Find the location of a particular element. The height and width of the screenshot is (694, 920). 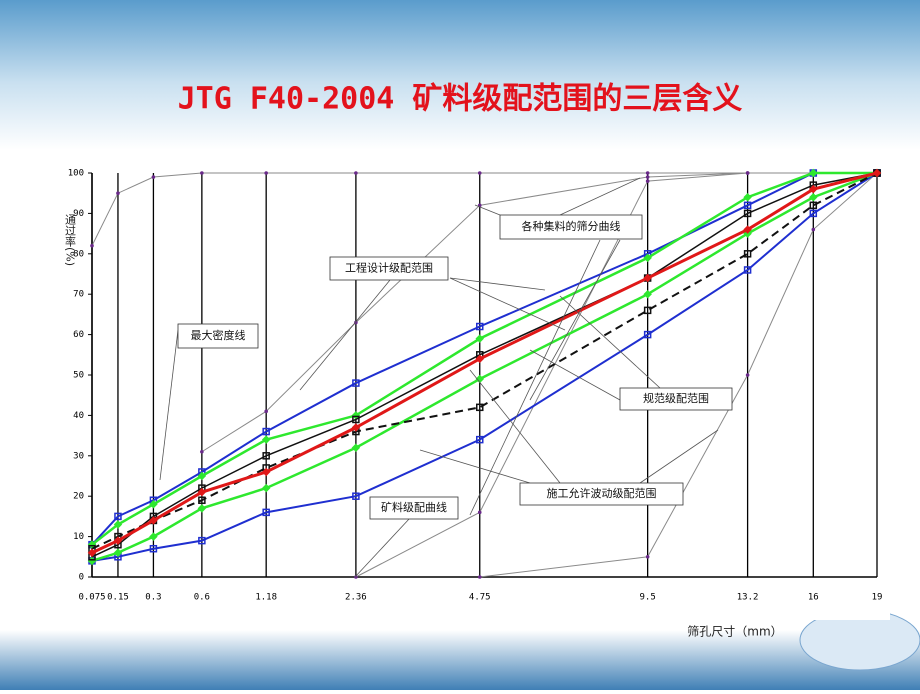

callout-text: 矿料级配曲线 is located at coordinates (414, 507).